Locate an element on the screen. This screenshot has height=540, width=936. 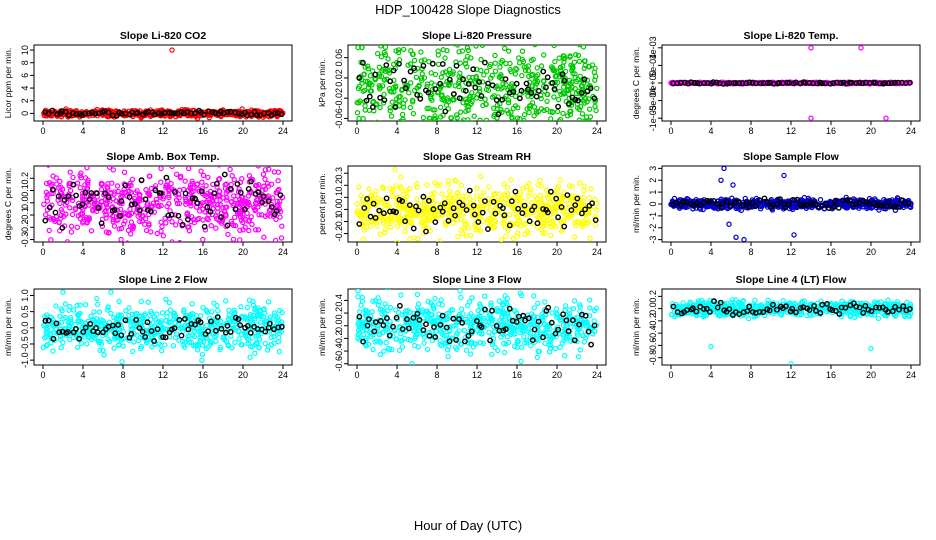
y-tick-label: 8 is located at coordinates (25, 62).